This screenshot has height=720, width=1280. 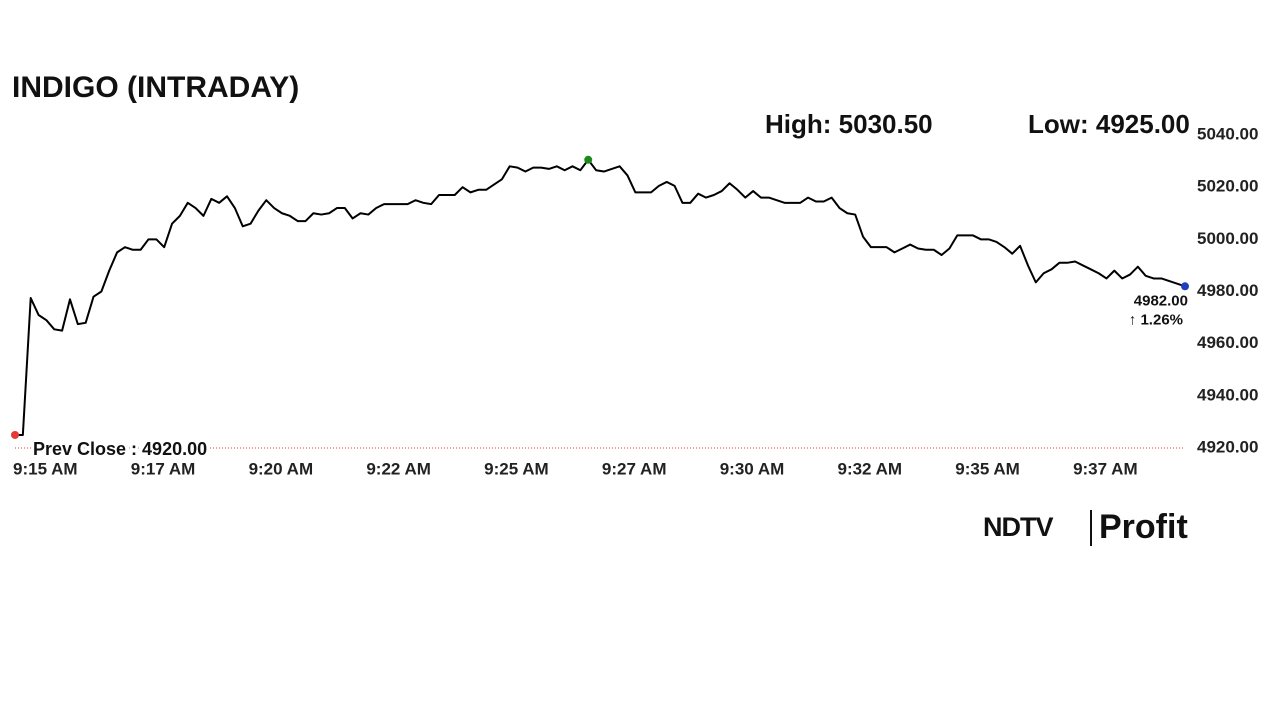 What do you see at coordinates (516, 468) in the screenshot?
I see `x-tick-label: 9:25 AM` at bounding box center [516, 468].